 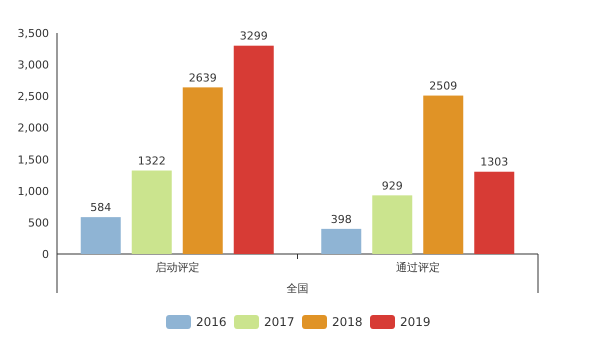 What do you see at coordinates (45, 254) in the screenshot?
I see `y-tick-label: 0` at bounding box center [45, 254].